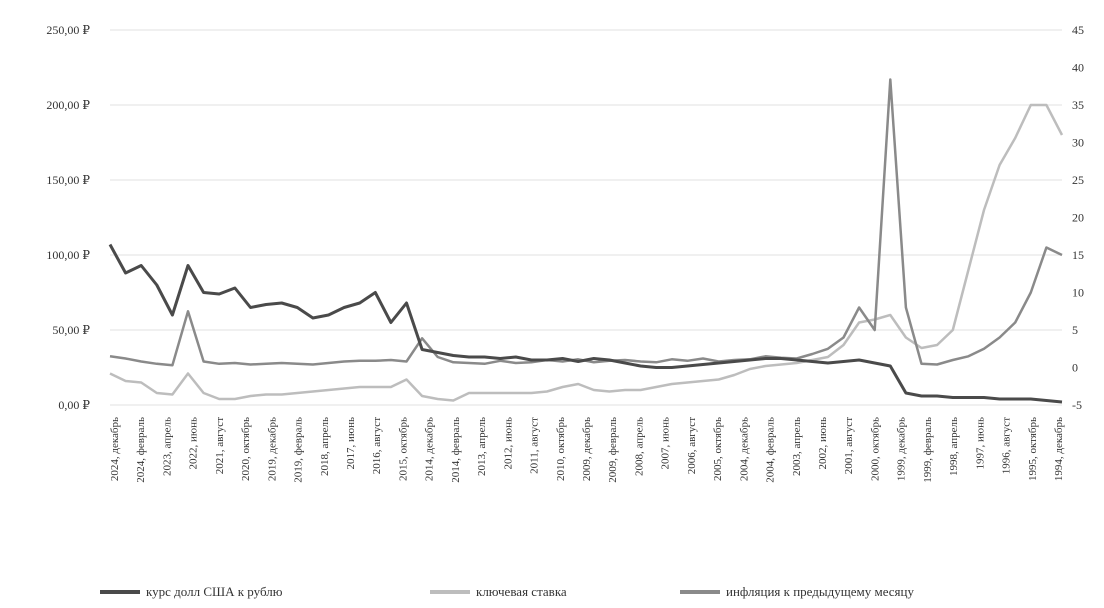 This screenshot has width=1104, height=608. What do you see at coordinates (68, 180) in the screenshot?
I see `left-tick-label: 150,00 ₽` at bounding box center [68, 180].